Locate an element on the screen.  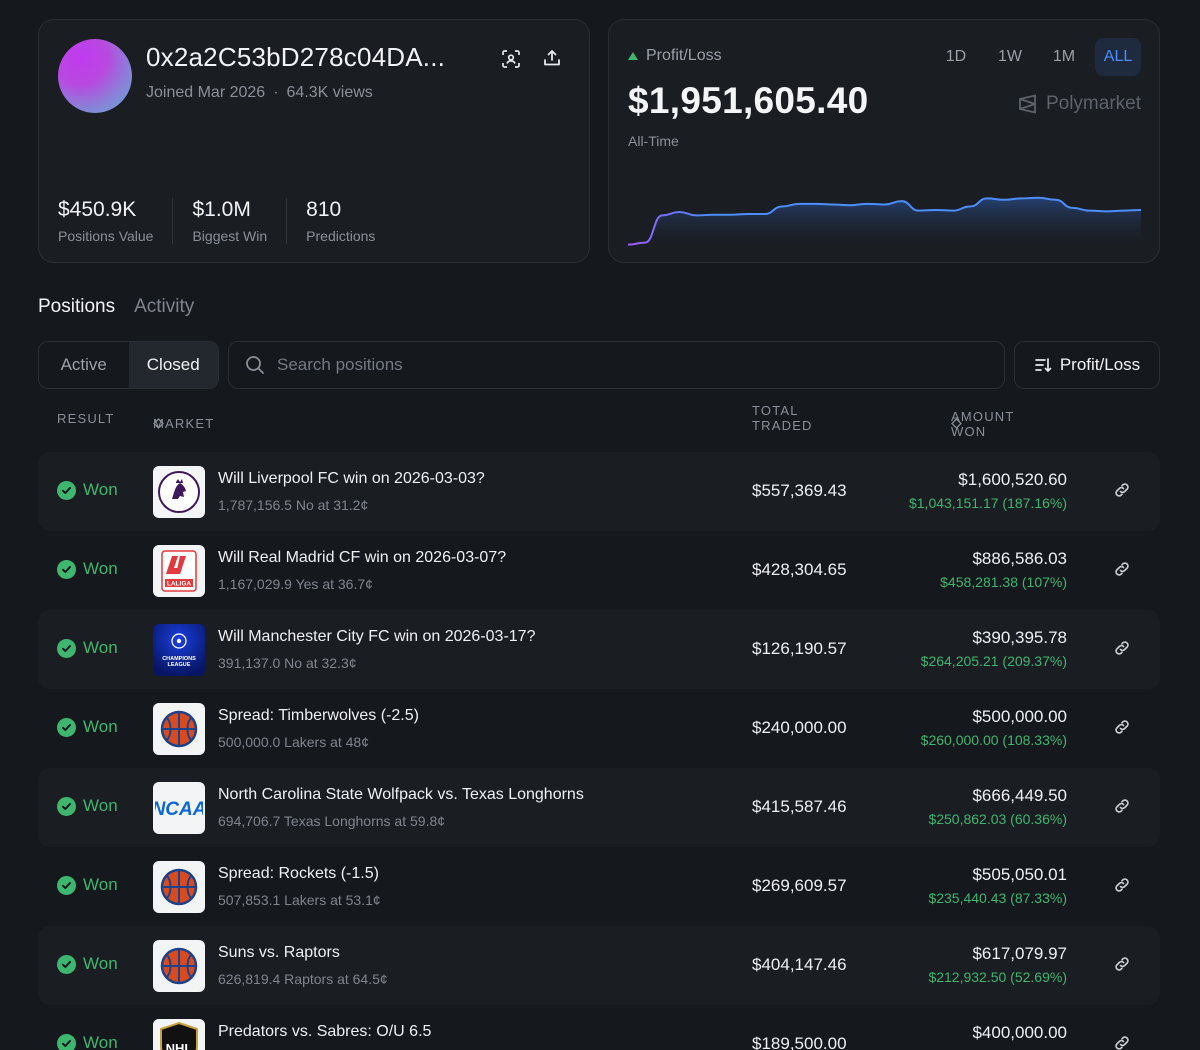
total-traded: $189,500.00 is located at coordinates (799, 1042).